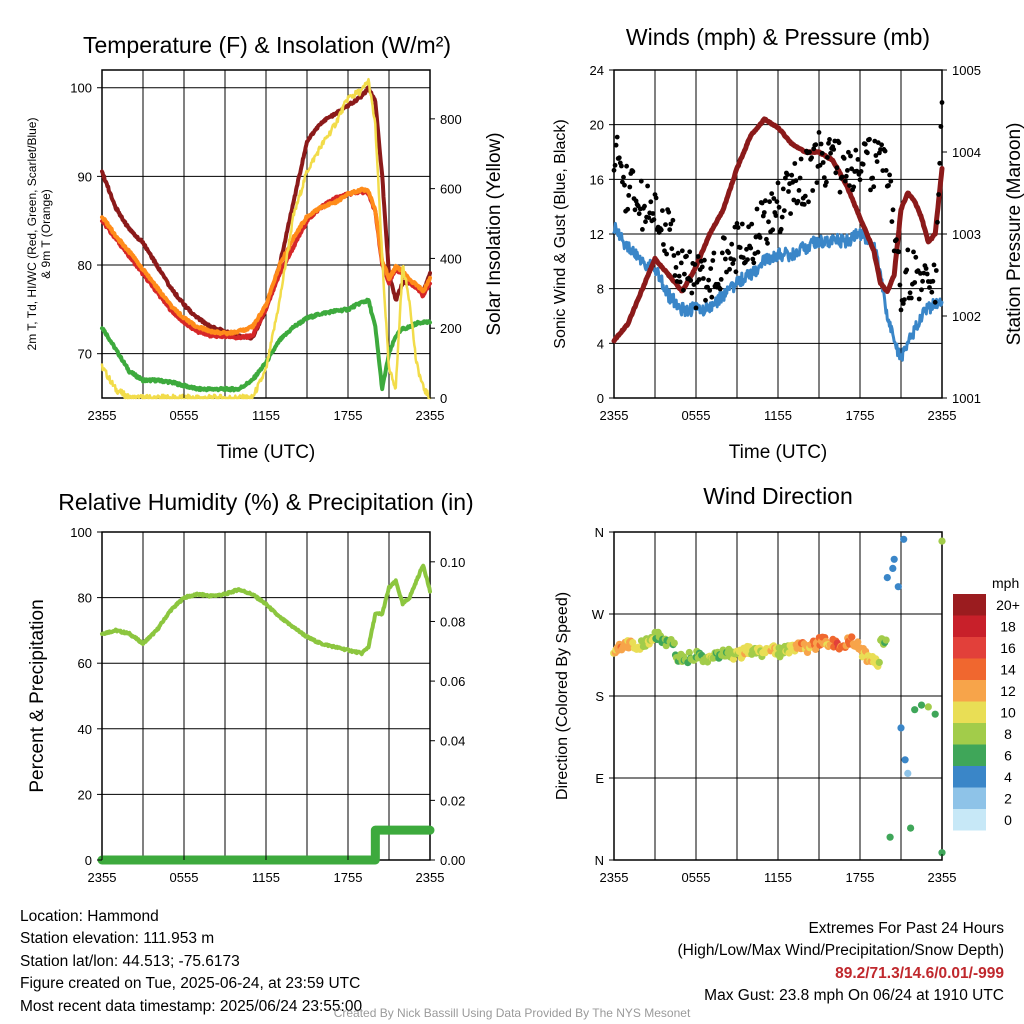 This screenshot has width=1024, height=1024. What do you see at coordinates (906, 928) in the screenshot?
I see `extremes-title: Extremes For Past 24 Hours` at bounding box center [906, 928].